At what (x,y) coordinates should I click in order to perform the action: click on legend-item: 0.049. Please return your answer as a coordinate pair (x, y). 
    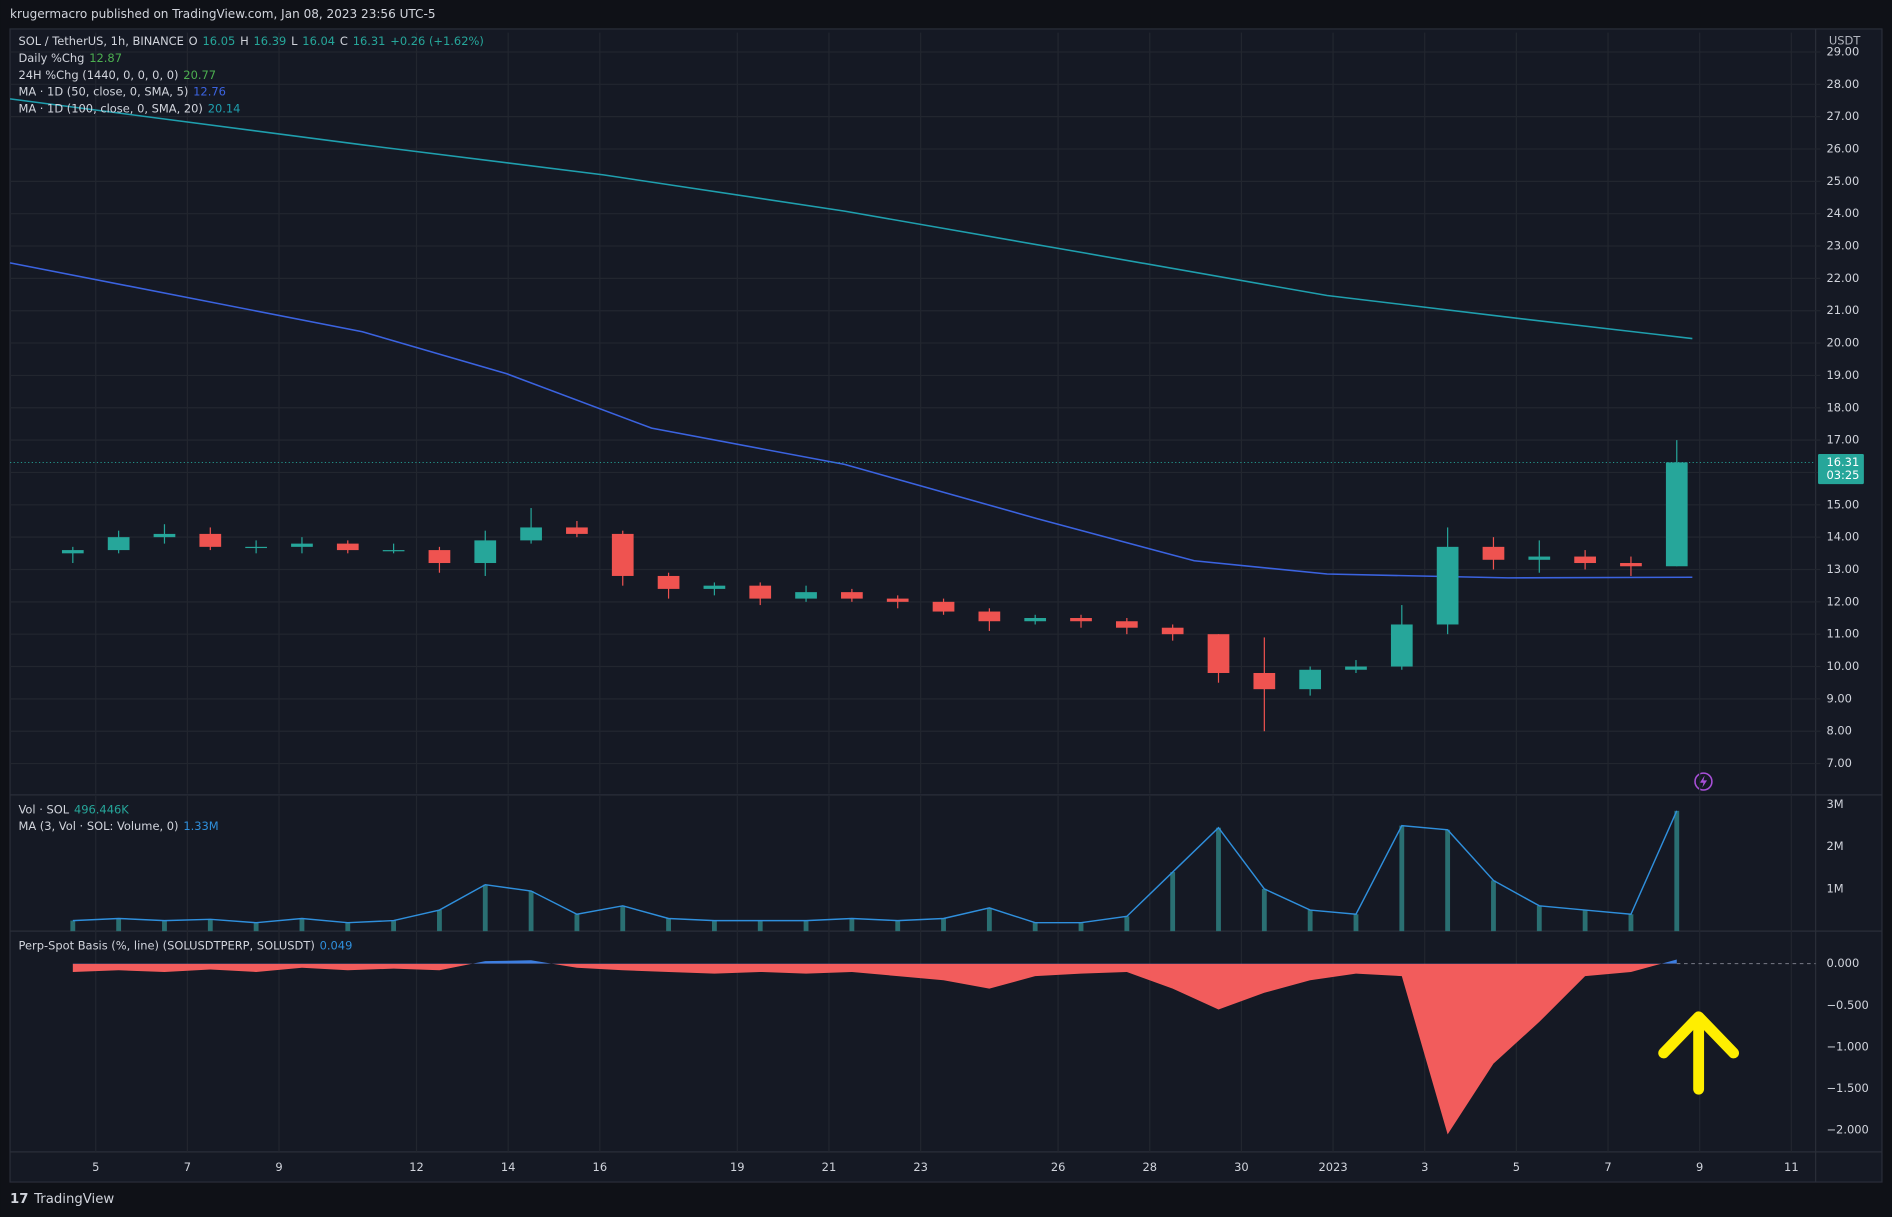
    Looking at the image, I should click on (336, 945).